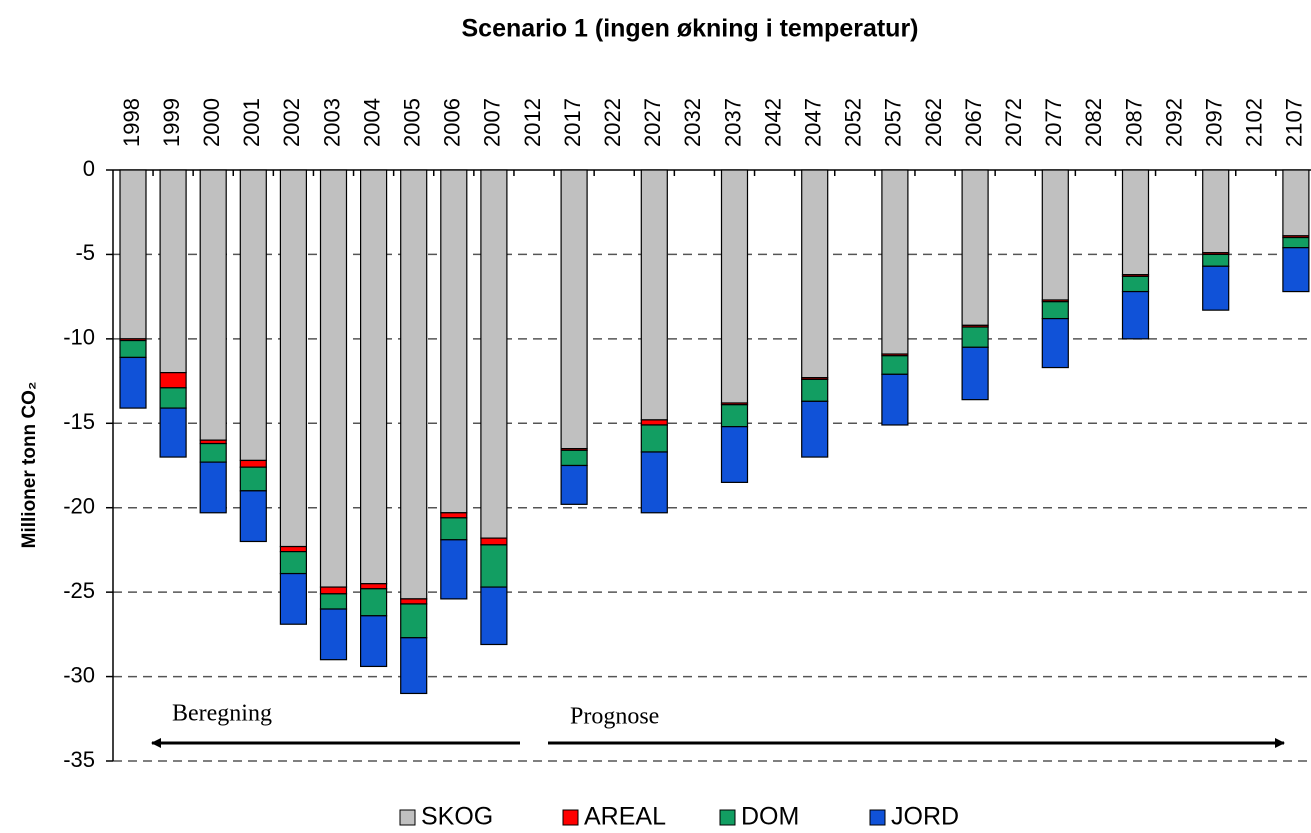 This screenshot has width=1311, height=833. Describe the element at coordinates (131, 122) in the screenshot. I see `x-tick-label: 1998` at that location.